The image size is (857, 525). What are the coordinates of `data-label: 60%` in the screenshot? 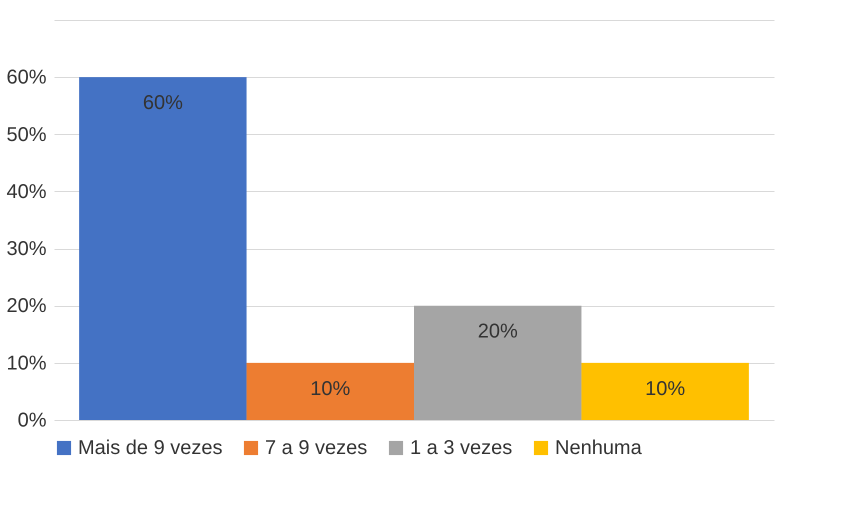 It's located at (163, 103).